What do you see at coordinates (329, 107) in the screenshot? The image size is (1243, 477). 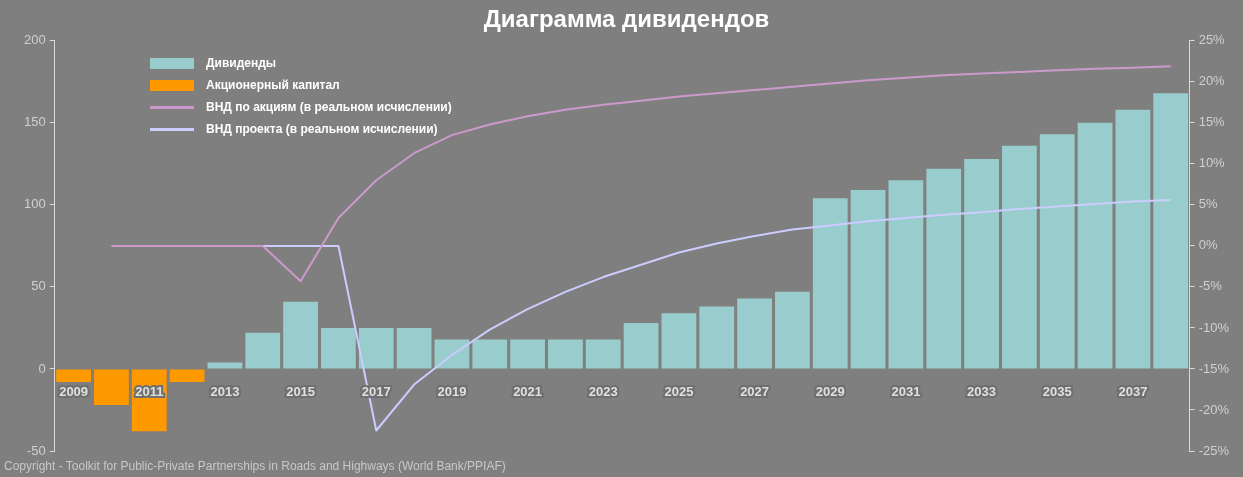 I see `legend-label: ВНД по акциям (в реальном исчислении)` at bounding box center [329, 107].